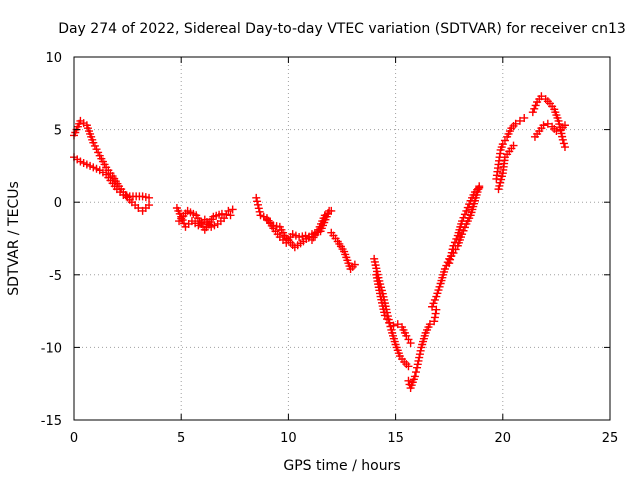 Image resolution: width=640 pixels, height=480 pixels. I want to click on y-axis-title: SDTVAR / TECUs, so click(14, 238).